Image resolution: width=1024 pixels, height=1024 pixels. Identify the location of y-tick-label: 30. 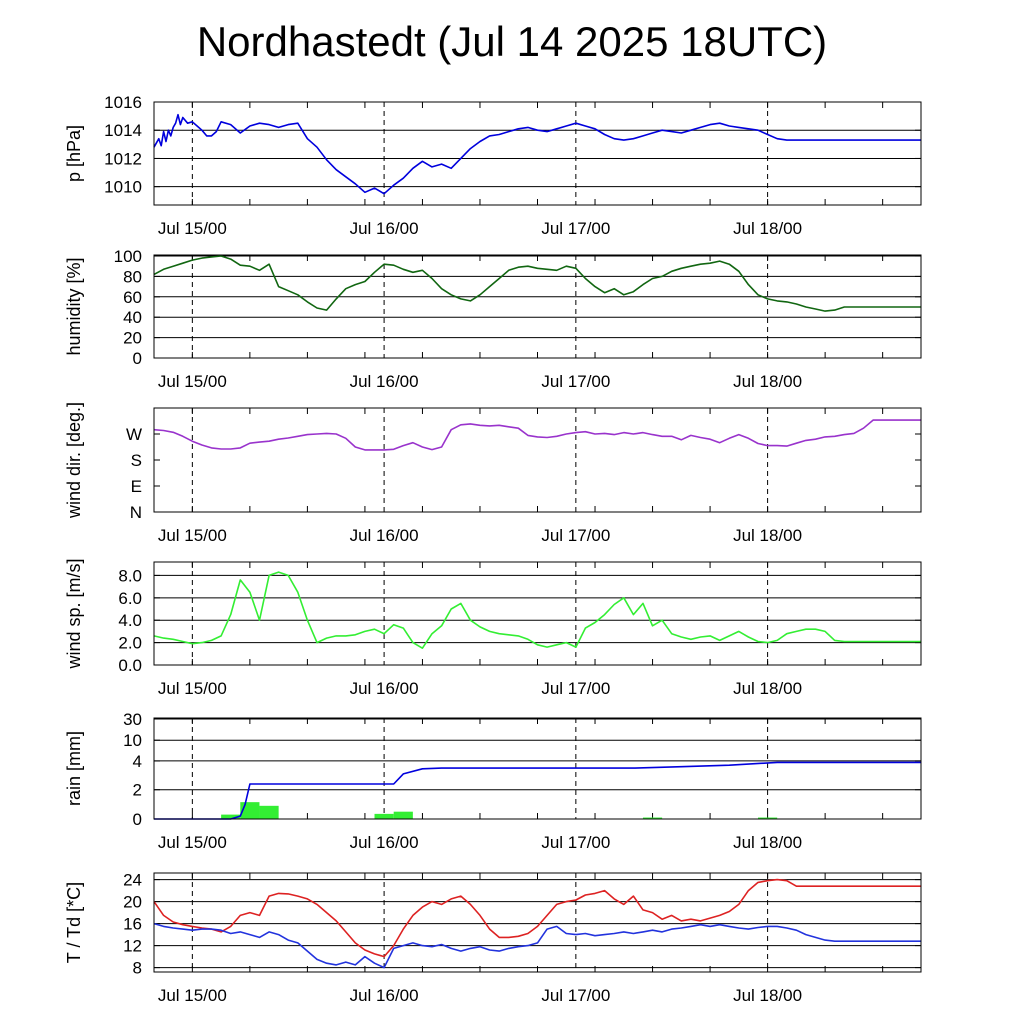
(132, 719).